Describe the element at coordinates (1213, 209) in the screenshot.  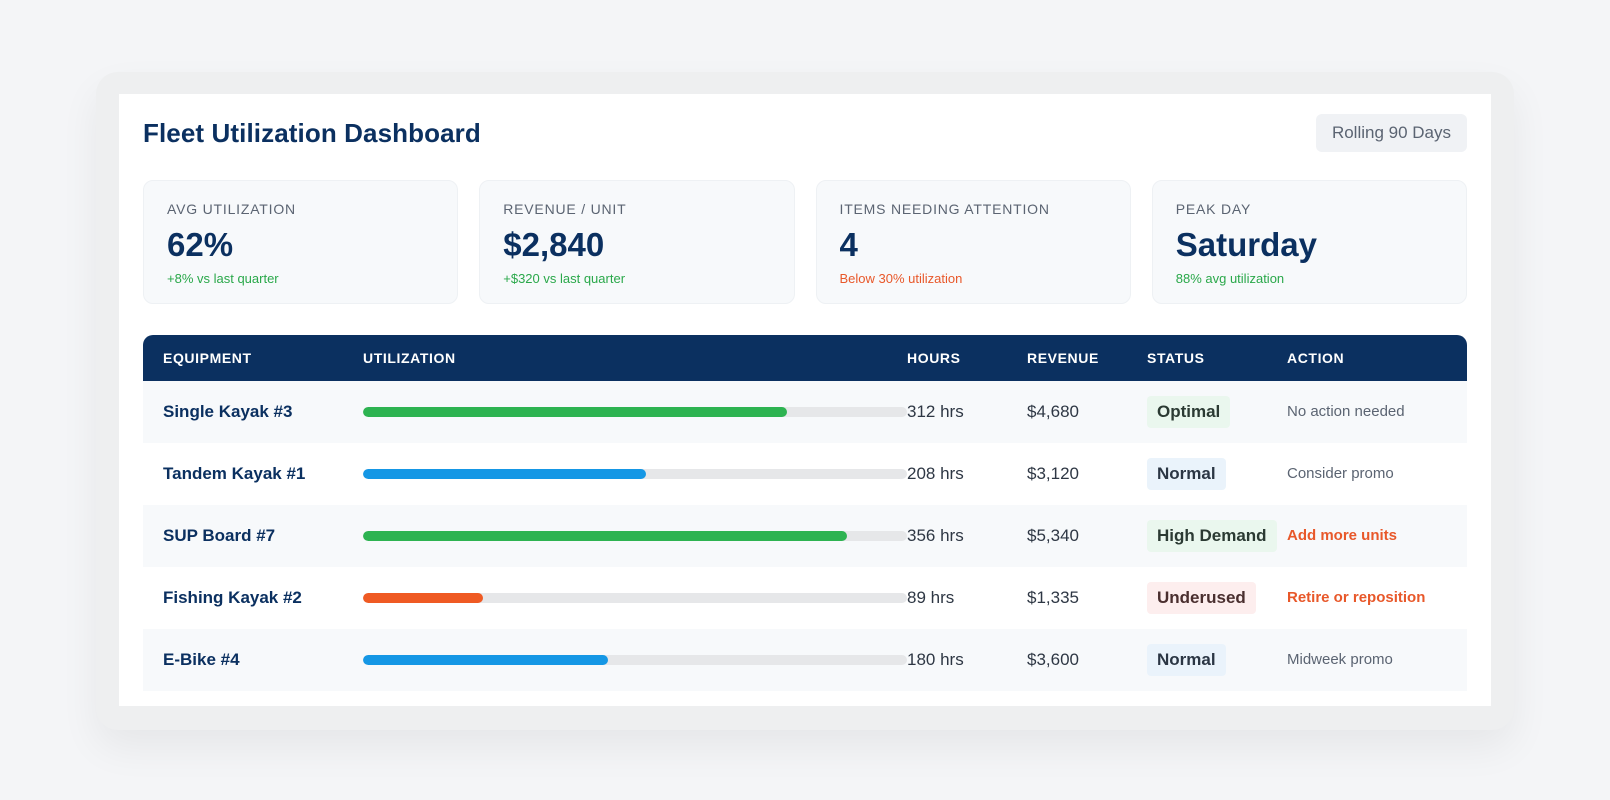
I see `kpi-label: PEAK DAY` at that location.